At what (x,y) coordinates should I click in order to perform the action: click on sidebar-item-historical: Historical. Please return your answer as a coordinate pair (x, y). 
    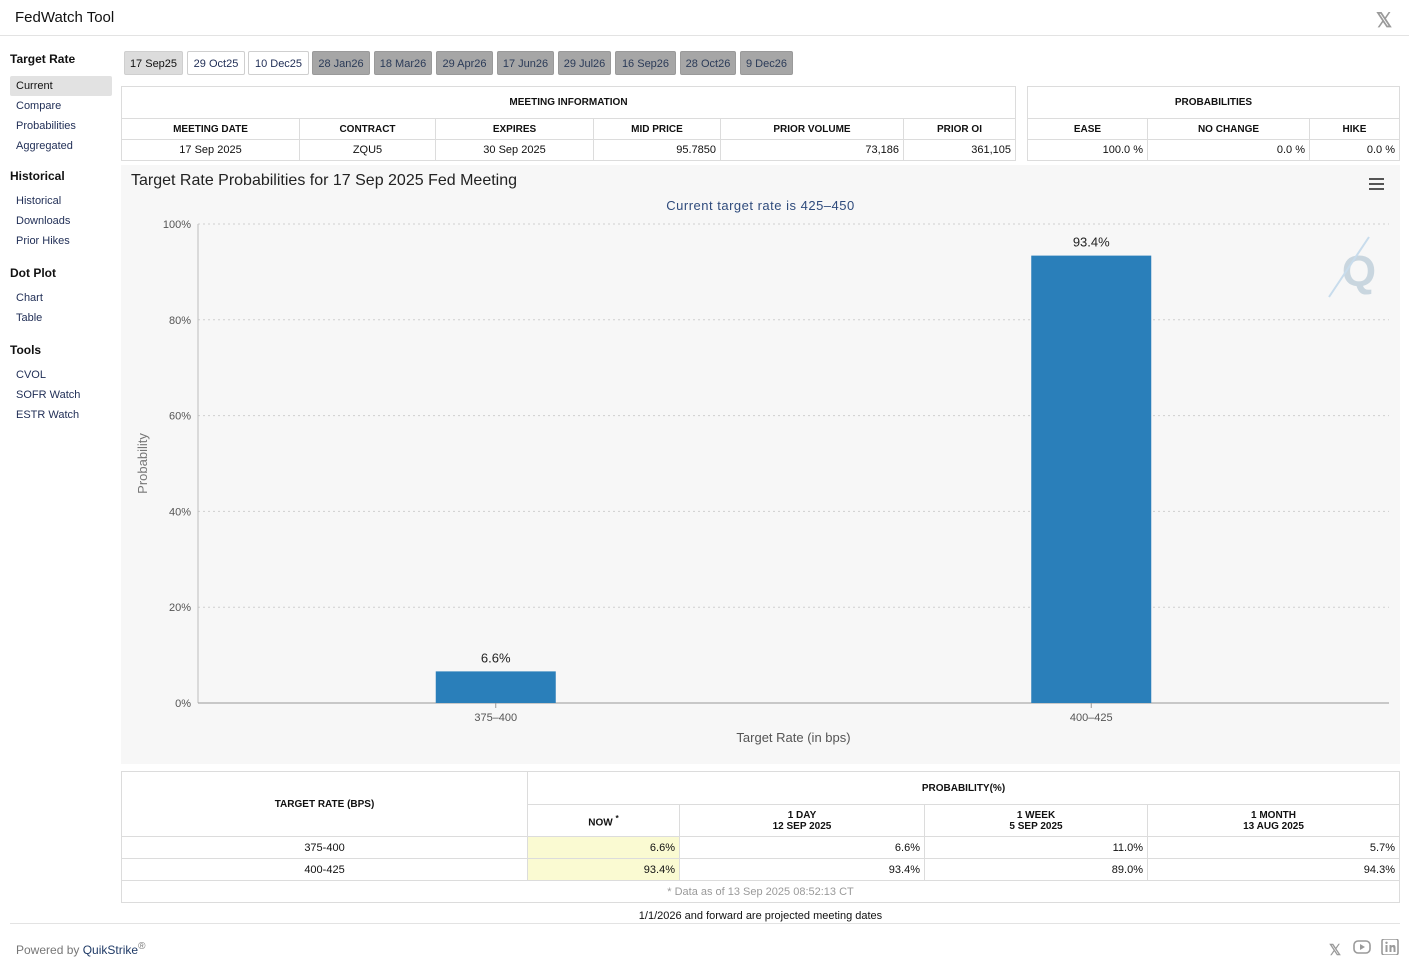
    Looking at the image, I should click on (39, 201).